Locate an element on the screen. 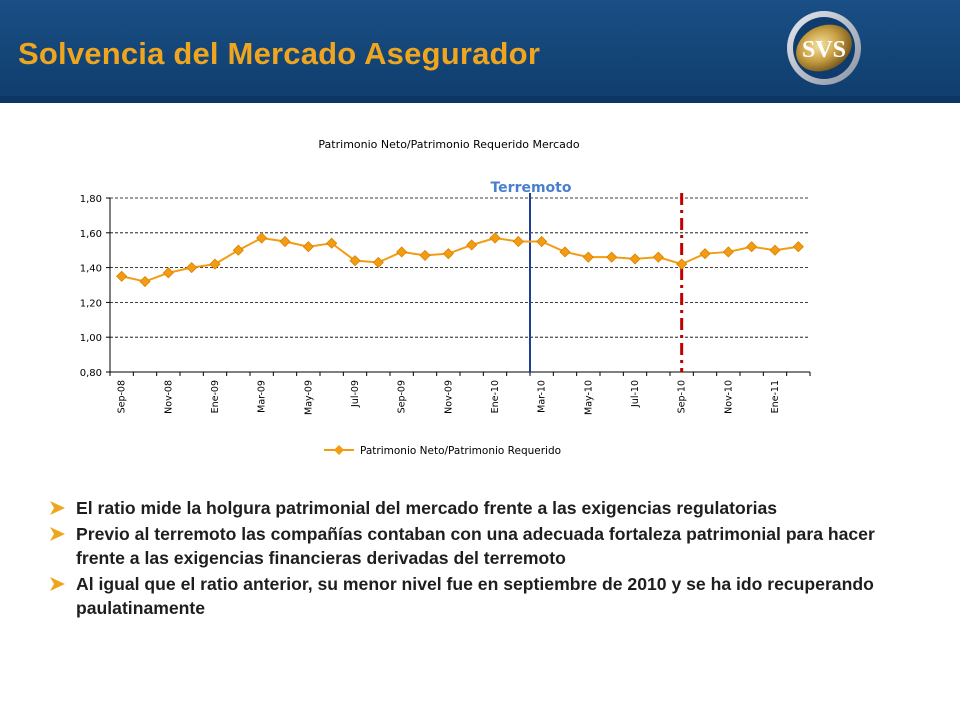 This screenshot has height=720, width=960. y-tick-label: 0,80 is located at coordinates (91, 373).